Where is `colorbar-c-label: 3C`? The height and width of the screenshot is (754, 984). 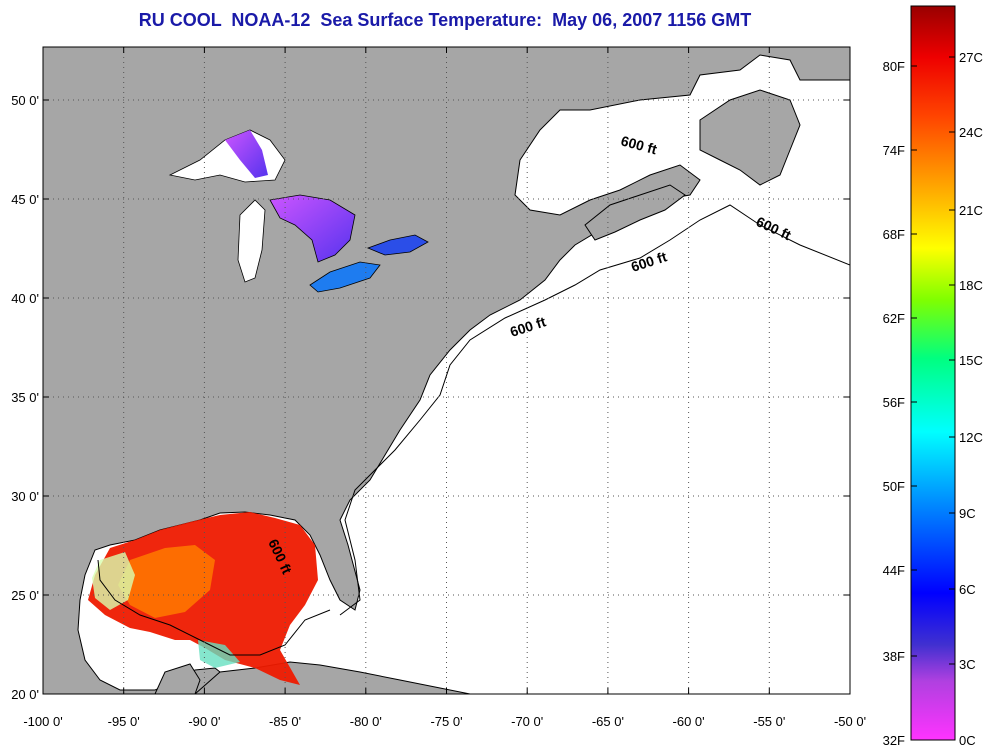
colorbar-c-label: 3C is located at coordinates (967, 664).